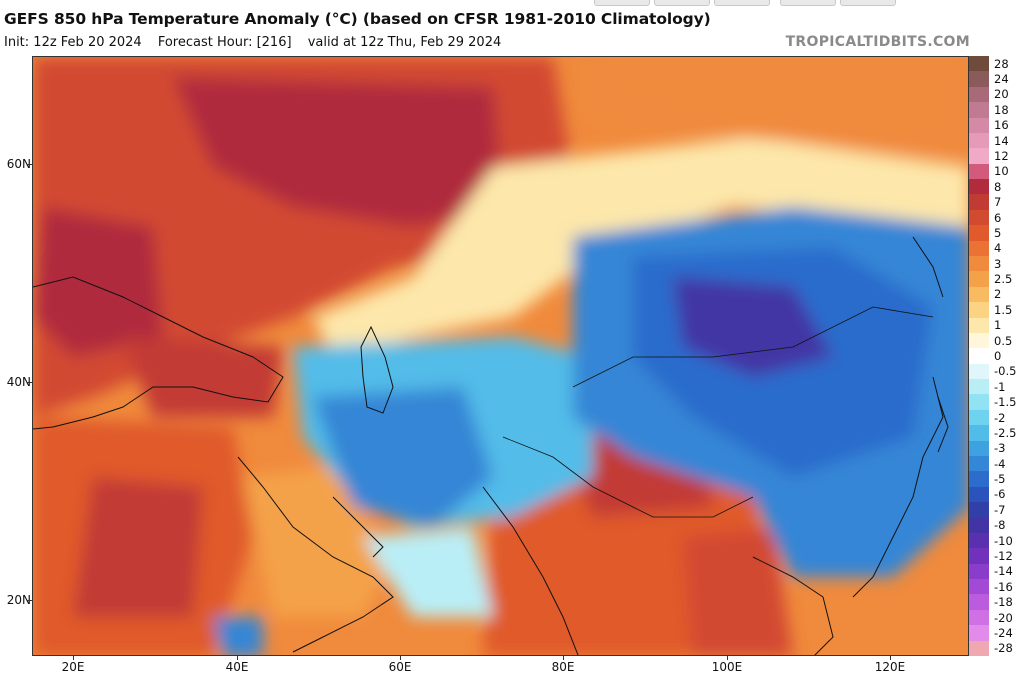 The width and height of the screenshot is (1021, 678). Describe the element at coordinates (793, 605) in the screenshot. I see `coast-seasia` at that location.